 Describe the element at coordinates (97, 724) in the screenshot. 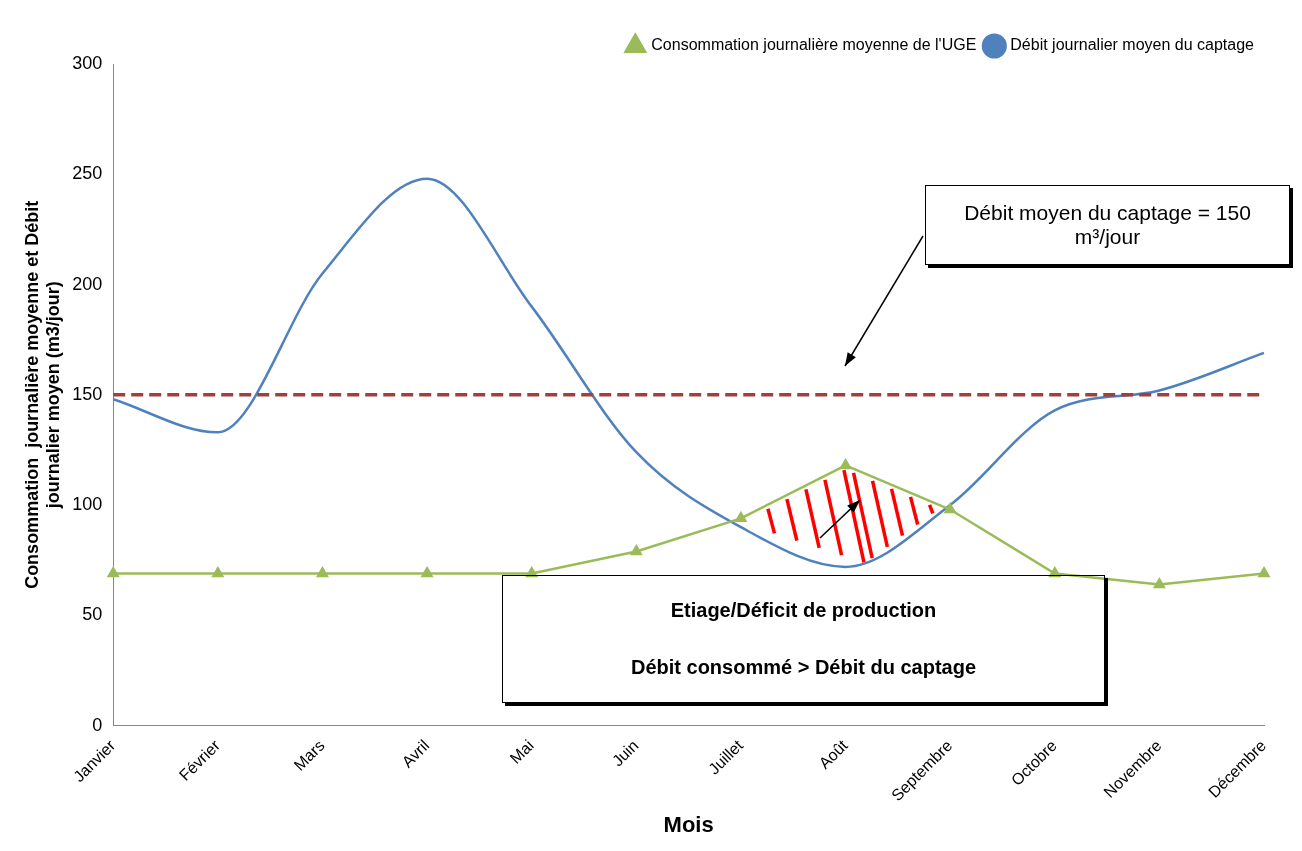

I see `y-tick-label: 0` at that location.